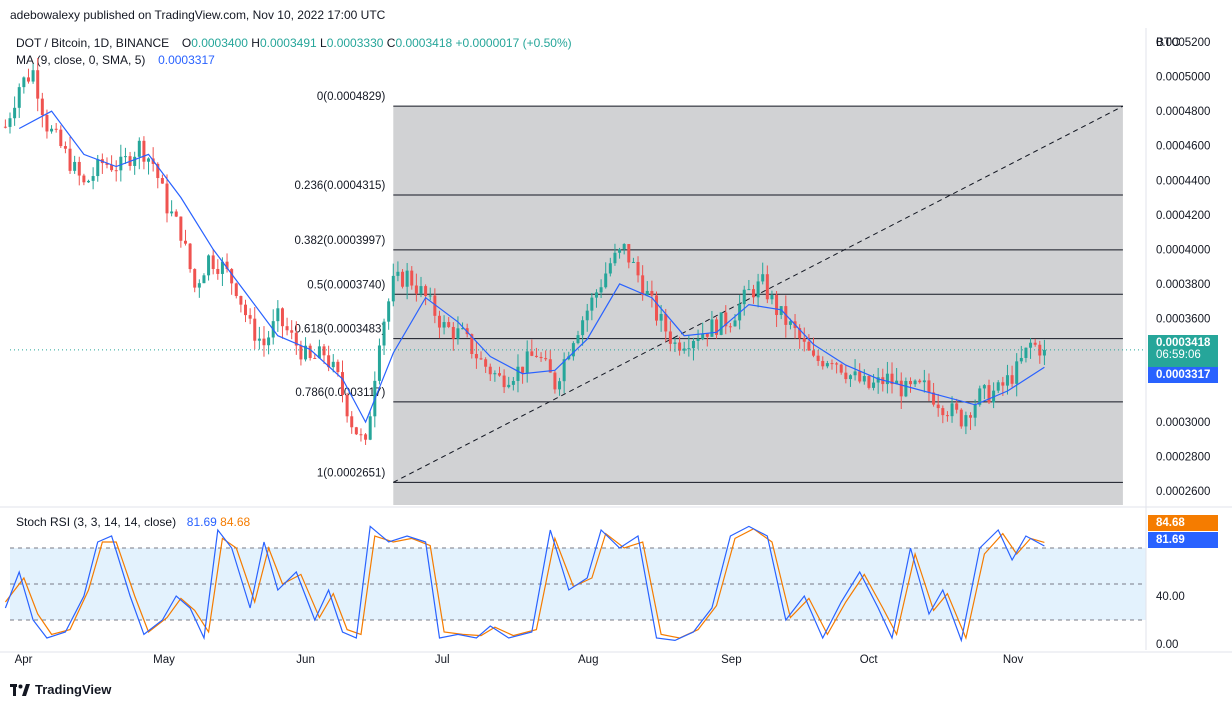  Describe the element at coordinates (1183, 181) in the screenshot. I see `price-tick-label: 0.0004400` at that location.